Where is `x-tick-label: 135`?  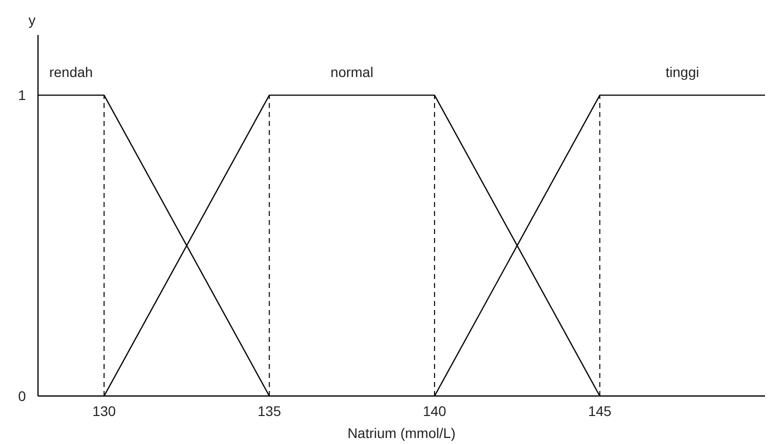
x-tick-label: 135 is located at coordinates (270, 411).